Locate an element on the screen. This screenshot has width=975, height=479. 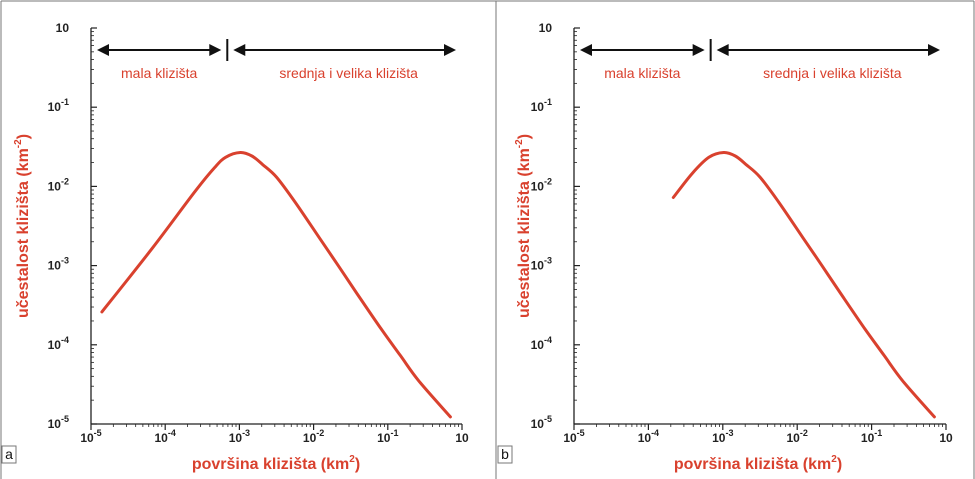
y-tick-exponent: -5 is located at coordinates (65, 419).